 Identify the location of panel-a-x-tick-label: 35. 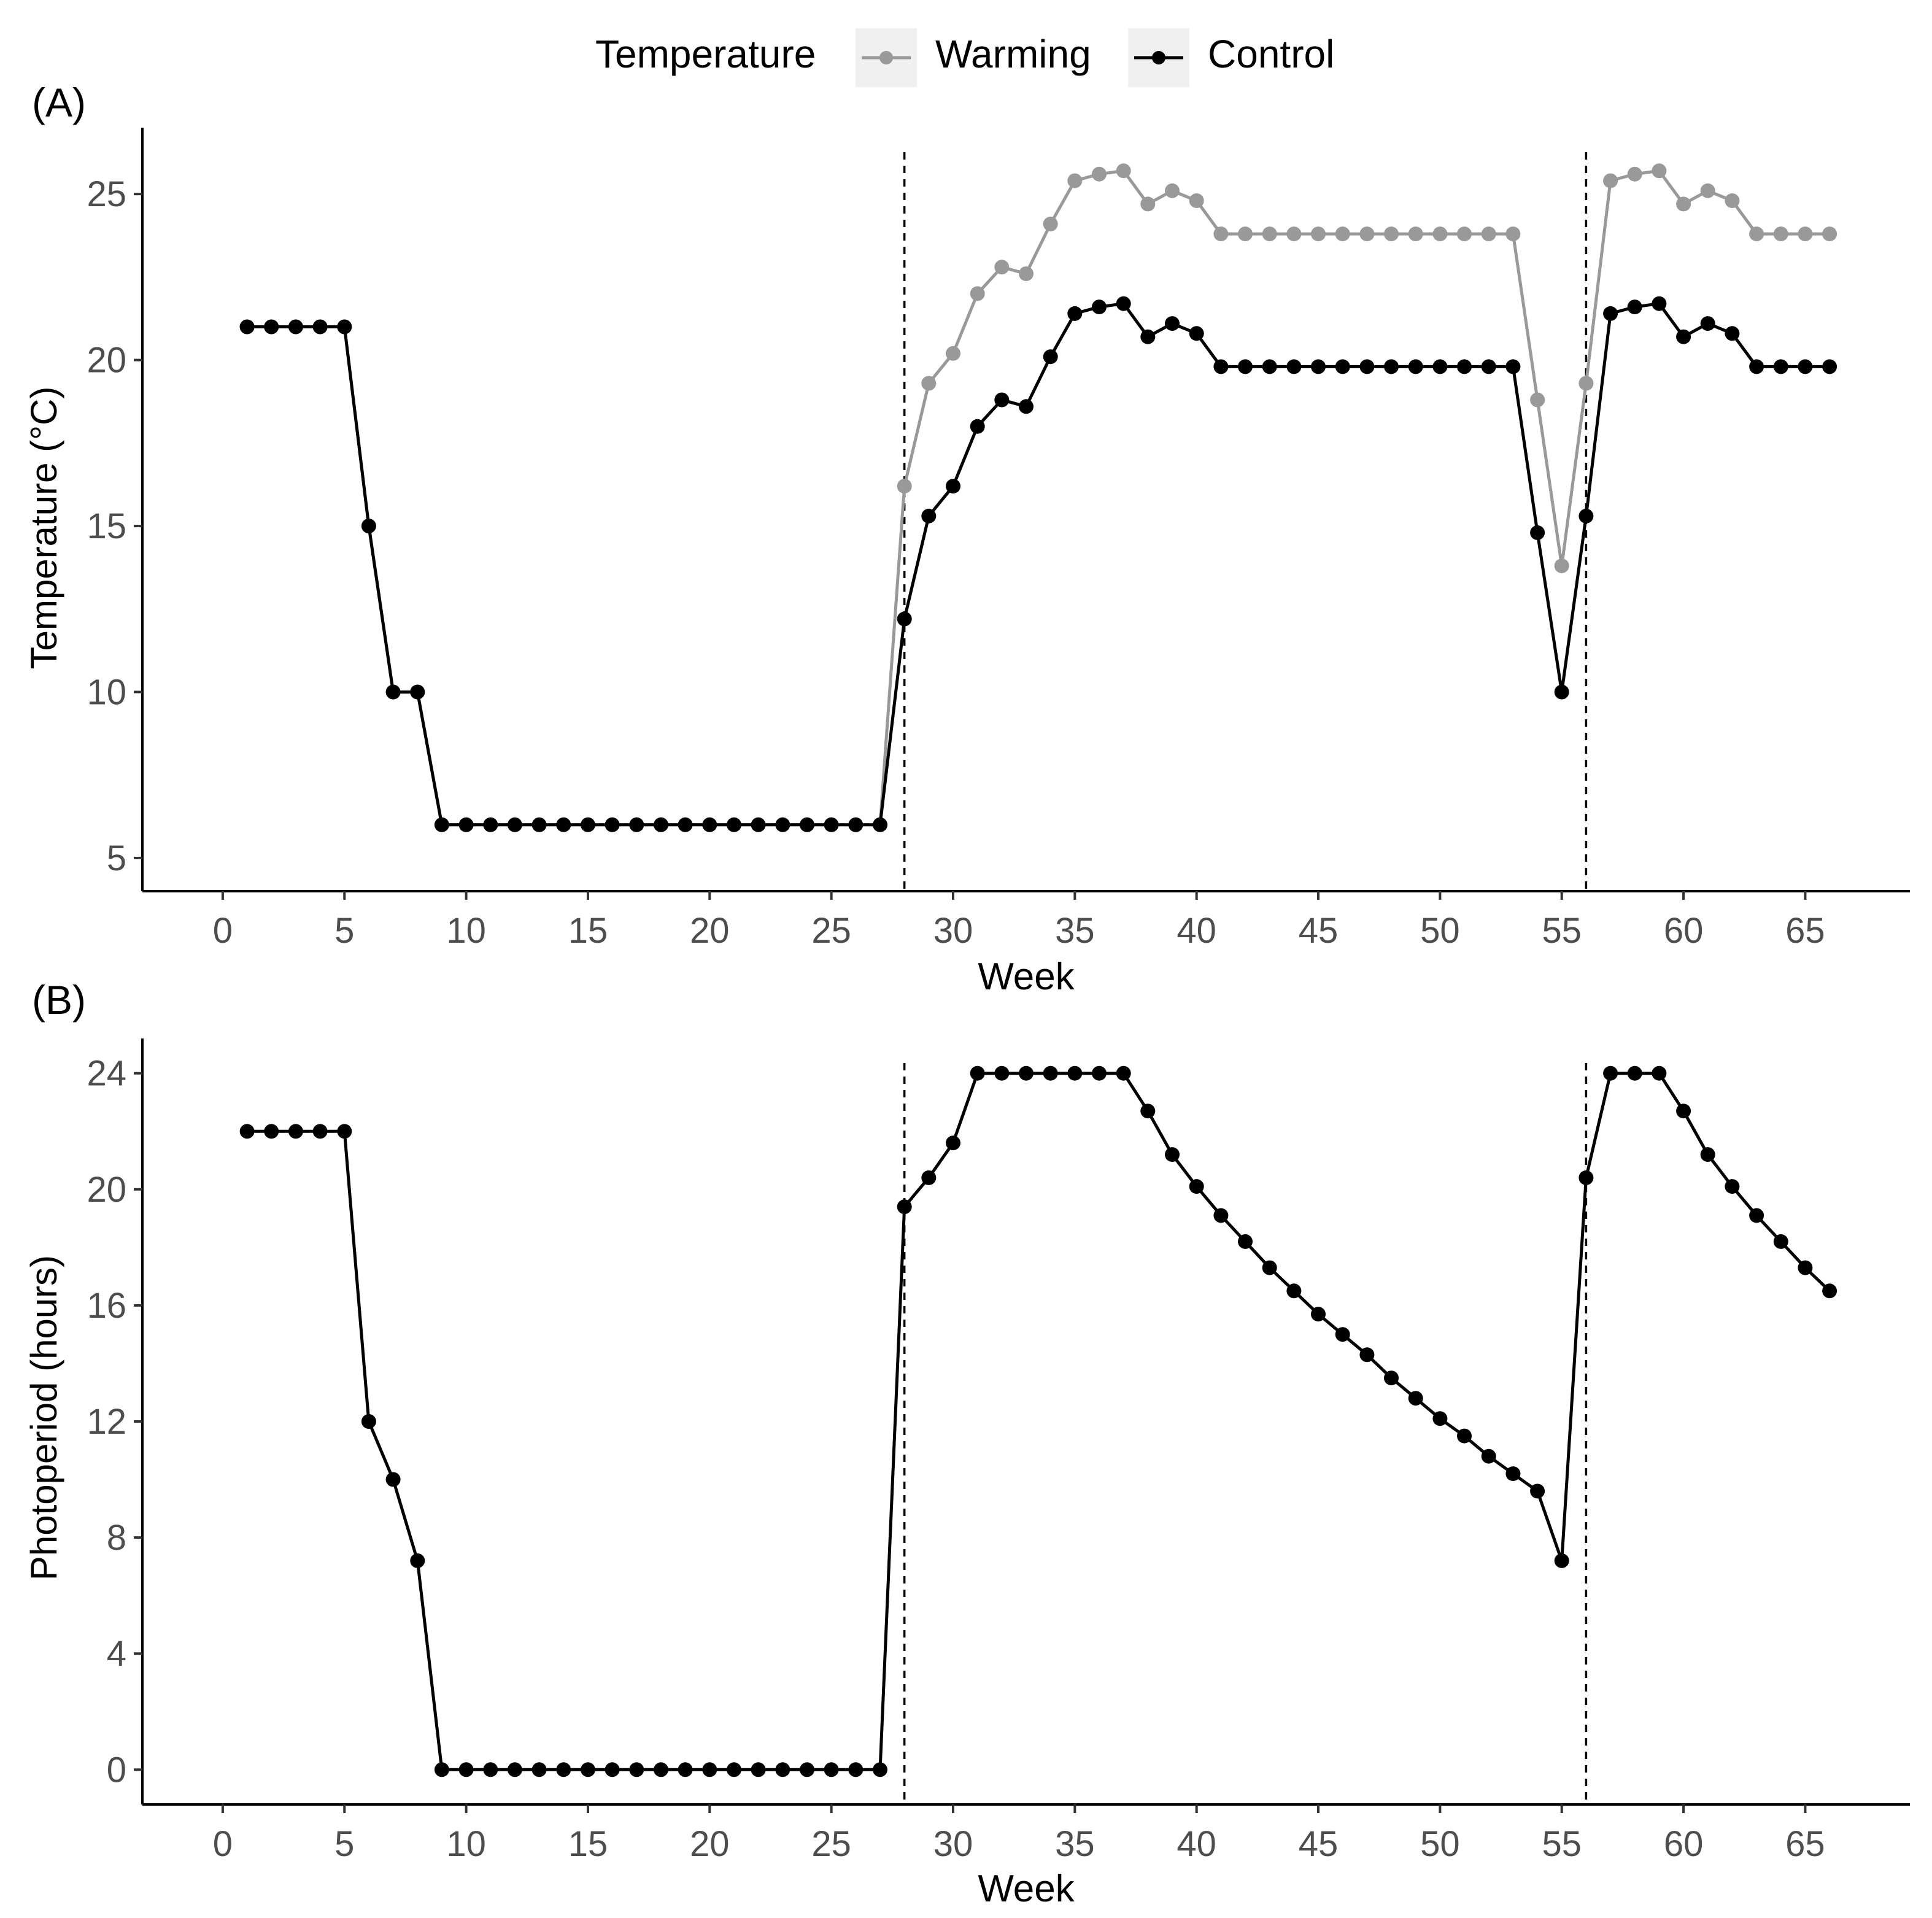
(1075, 931).